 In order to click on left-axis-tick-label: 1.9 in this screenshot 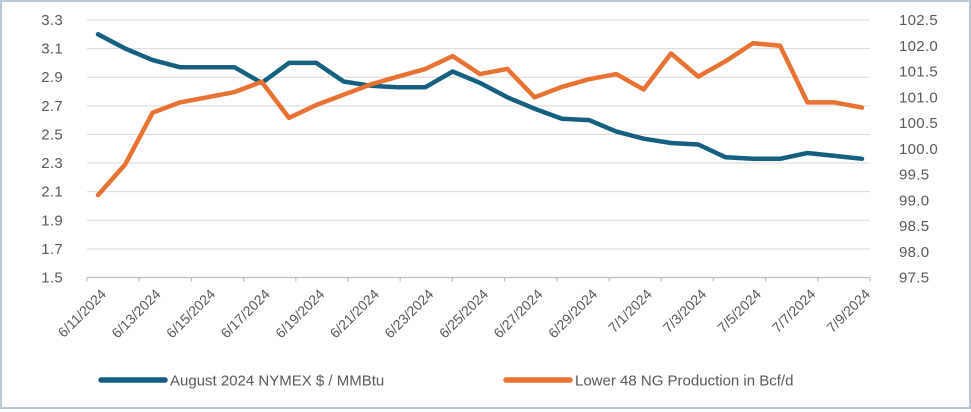, I will do `click(52, 220)`.